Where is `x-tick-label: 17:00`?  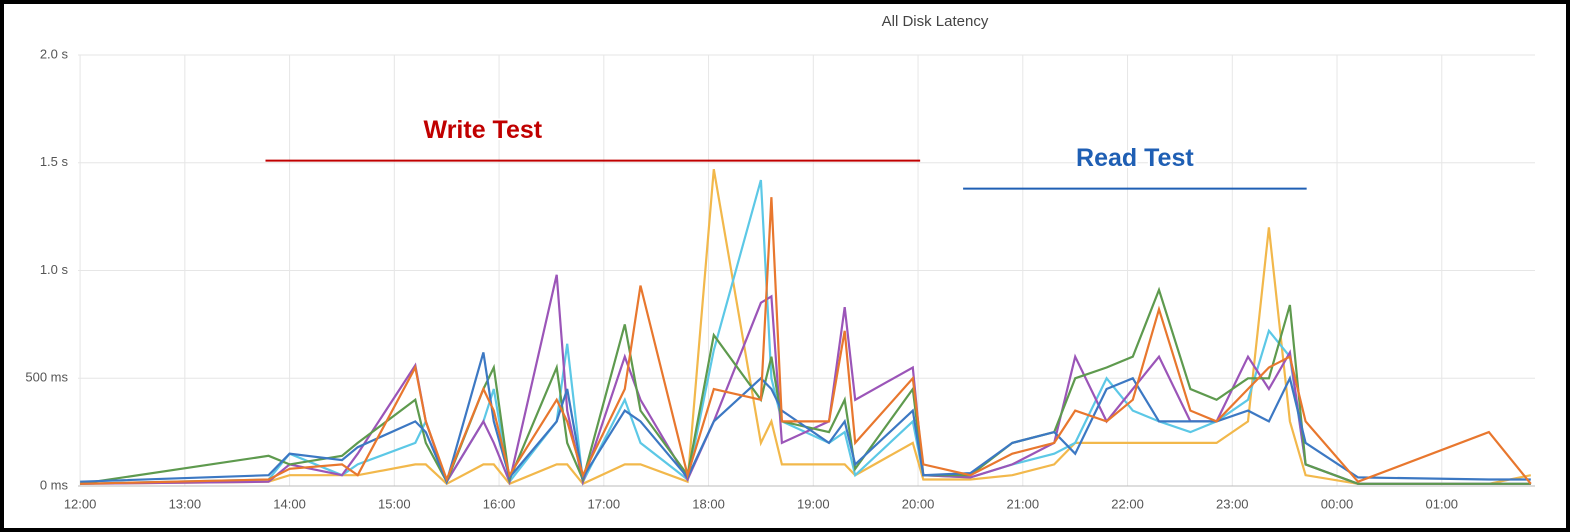 x-tick-label: 17:00 is located at coordinates (604, 503).